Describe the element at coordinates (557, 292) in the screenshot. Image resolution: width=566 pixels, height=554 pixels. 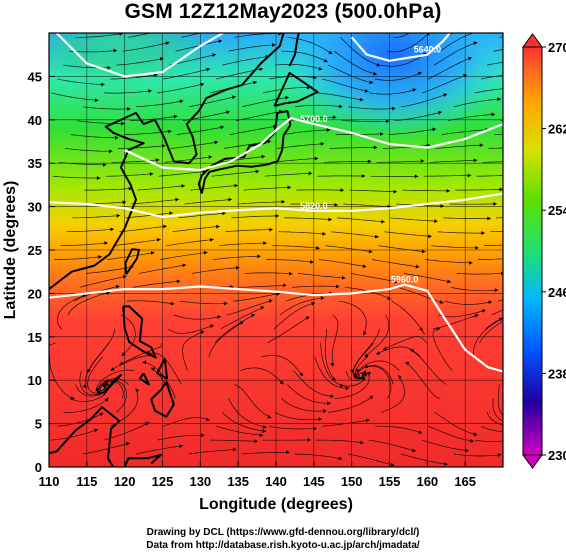
I see `colorbar-tick-label: 246` at that location.